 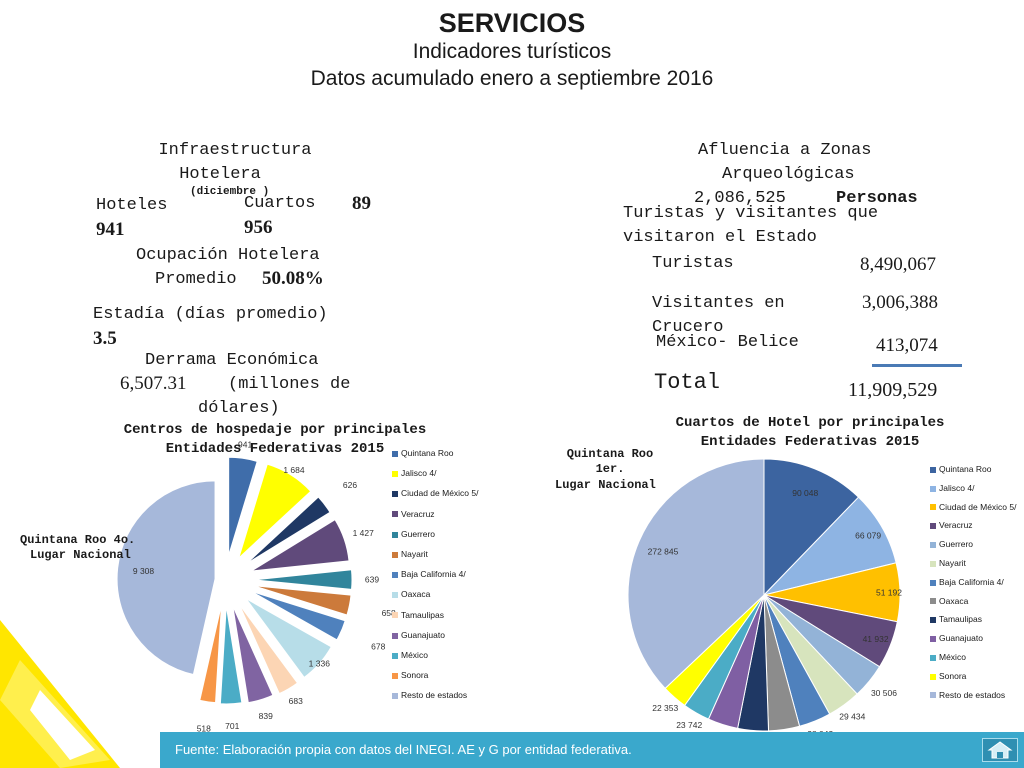 What do you see at coordinates (414, 474) in the screenshot?
I see `chart1-legend-item: Jalisco 4/` at bounding box center [414, 474].